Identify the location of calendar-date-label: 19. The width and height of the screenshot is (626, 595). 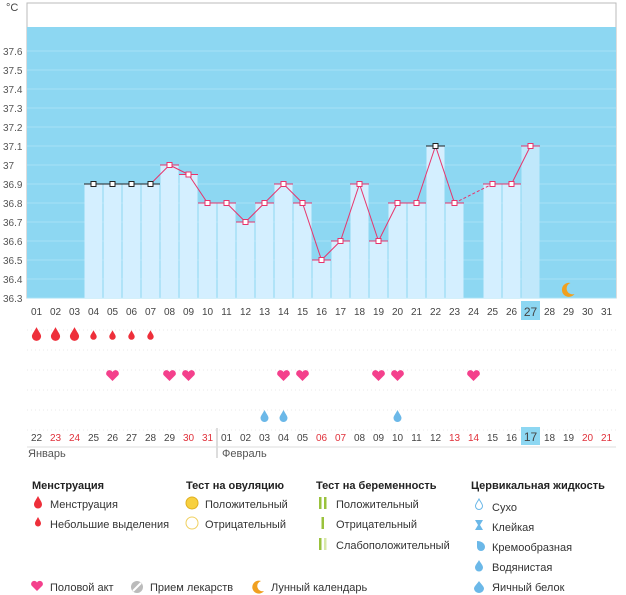
(569, 438).